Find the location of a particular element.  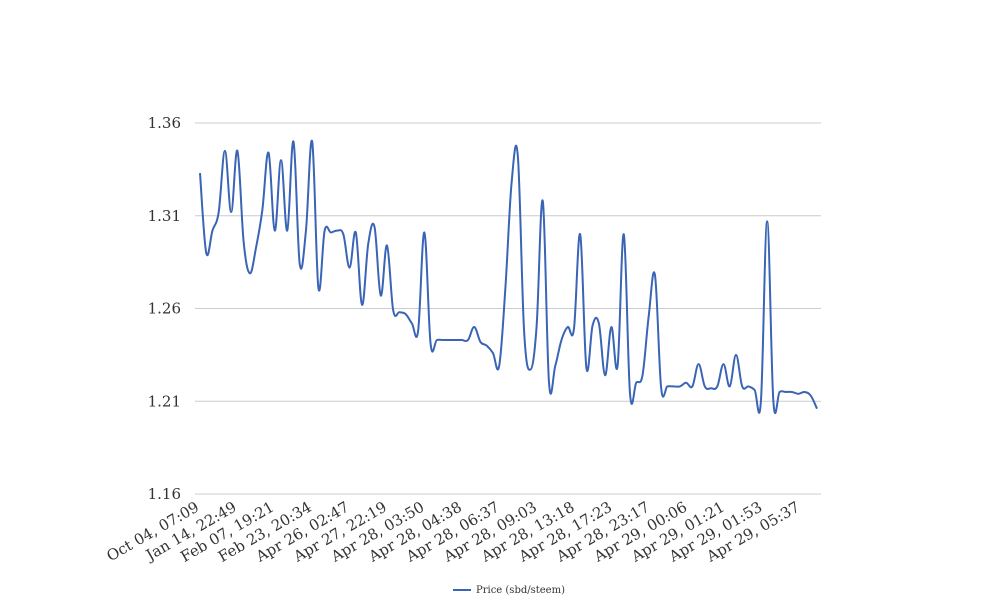

legend-label: Price (sbd/steem) is located at coordinates (520, 590).